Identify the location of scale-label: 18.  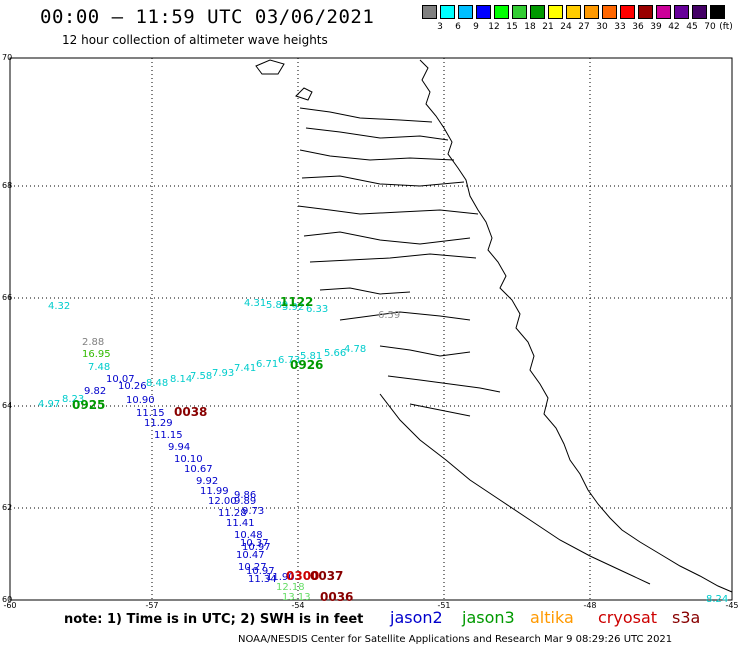
(530, 27).